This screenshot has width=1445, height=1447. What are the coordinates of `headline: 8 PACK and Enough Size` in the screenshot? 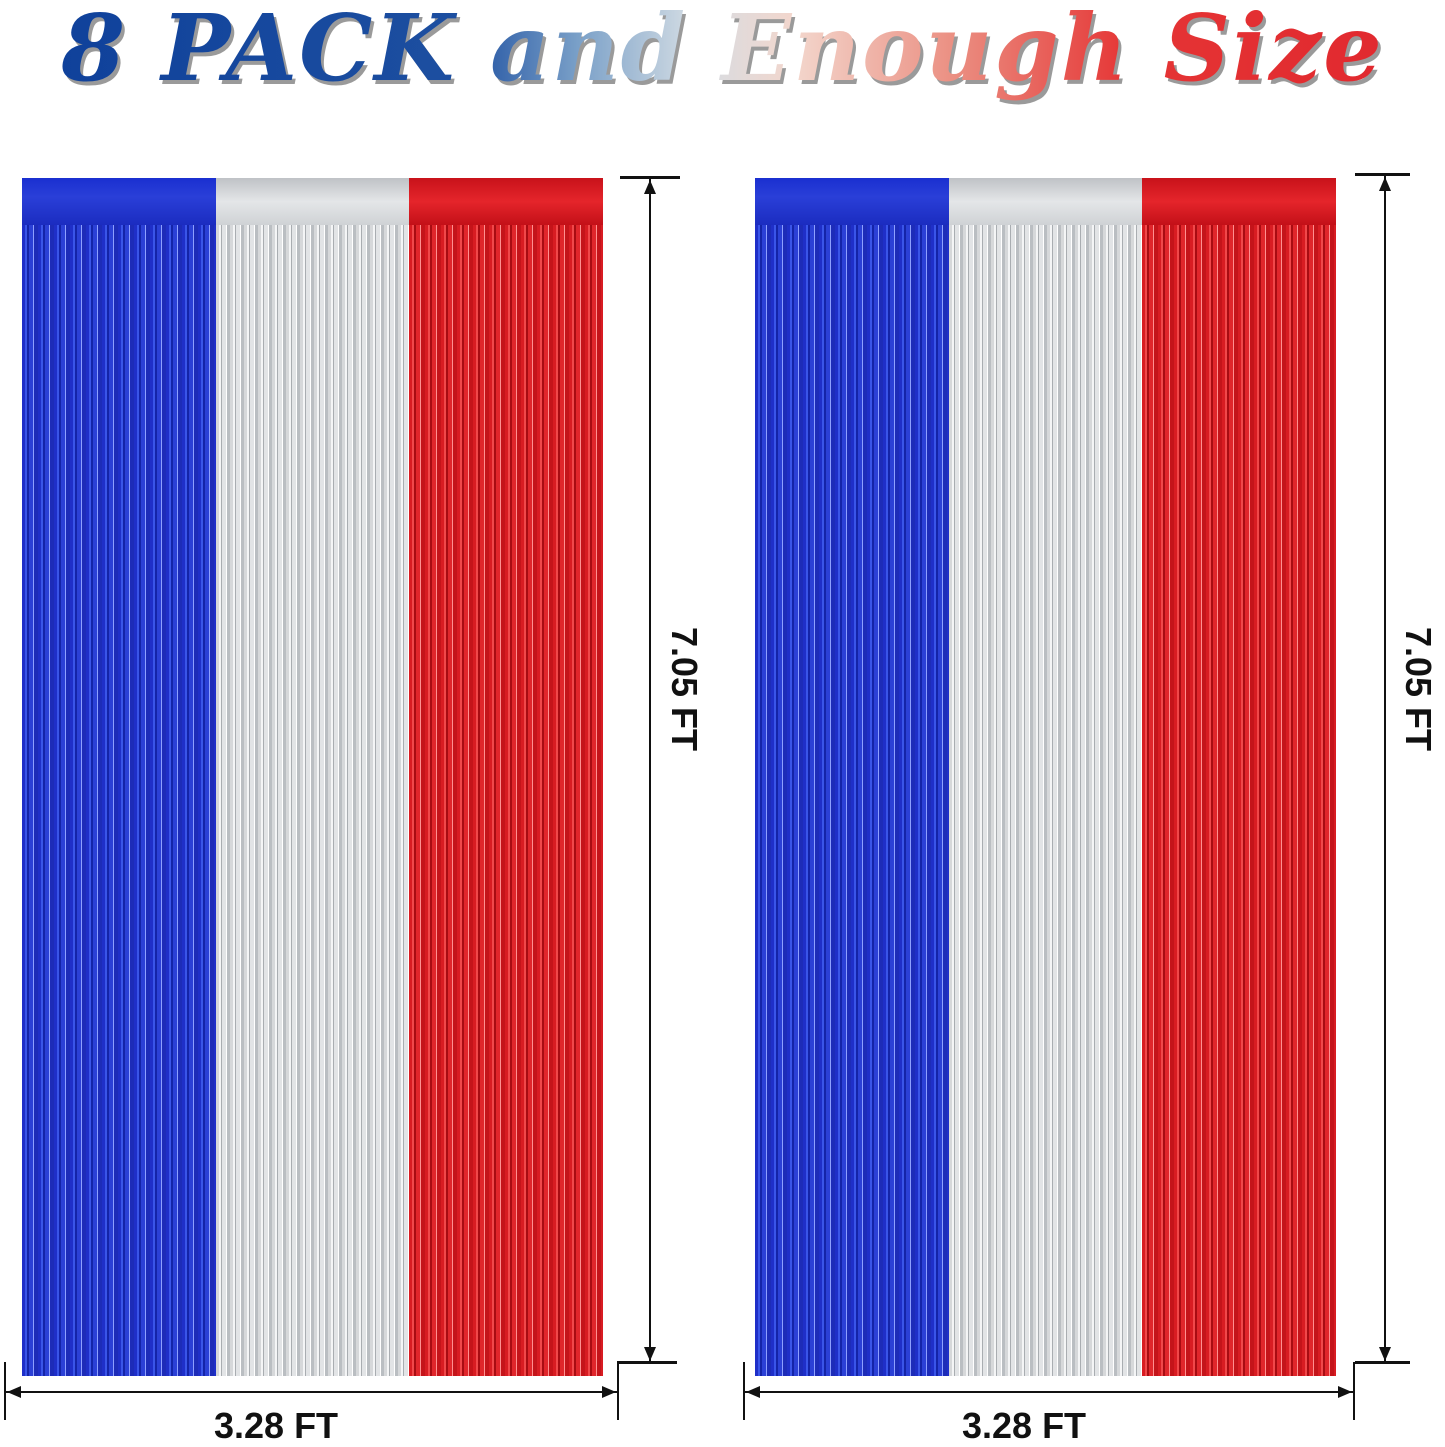 It's located at (722, 51).